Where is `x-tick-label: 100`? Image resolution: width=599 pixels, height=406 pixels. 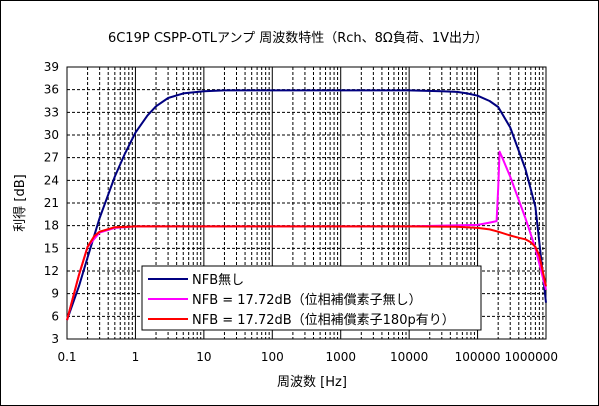
x-tick-label: 100 is located at coordinates (272, 357).